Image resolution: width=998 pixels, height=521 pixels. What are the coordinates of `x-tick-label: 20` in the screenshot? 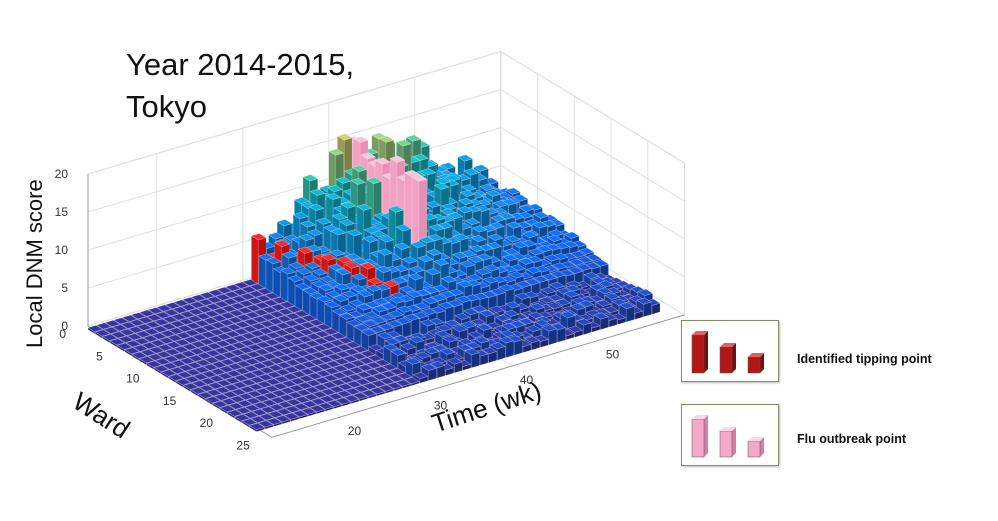 It's located at (355, 431).